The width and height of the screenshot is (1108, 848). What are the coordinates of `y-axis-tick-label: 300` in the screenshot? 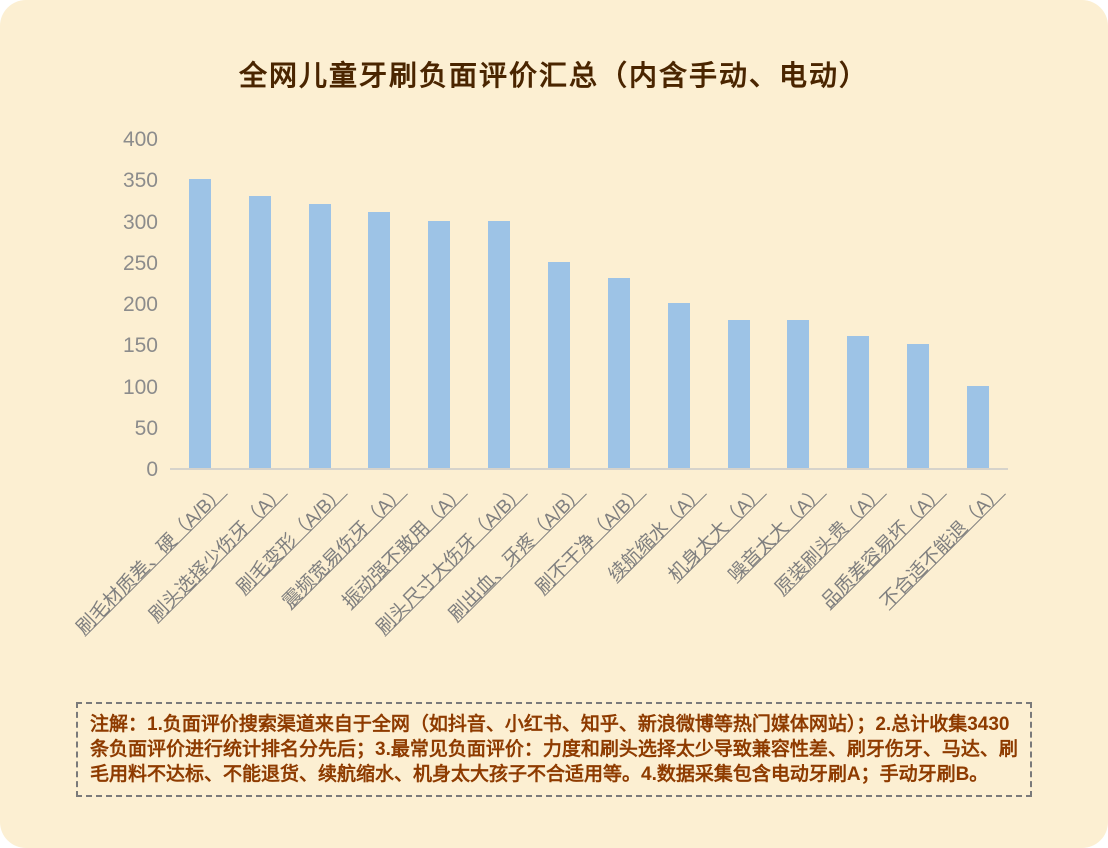 It's located at (140, 222).